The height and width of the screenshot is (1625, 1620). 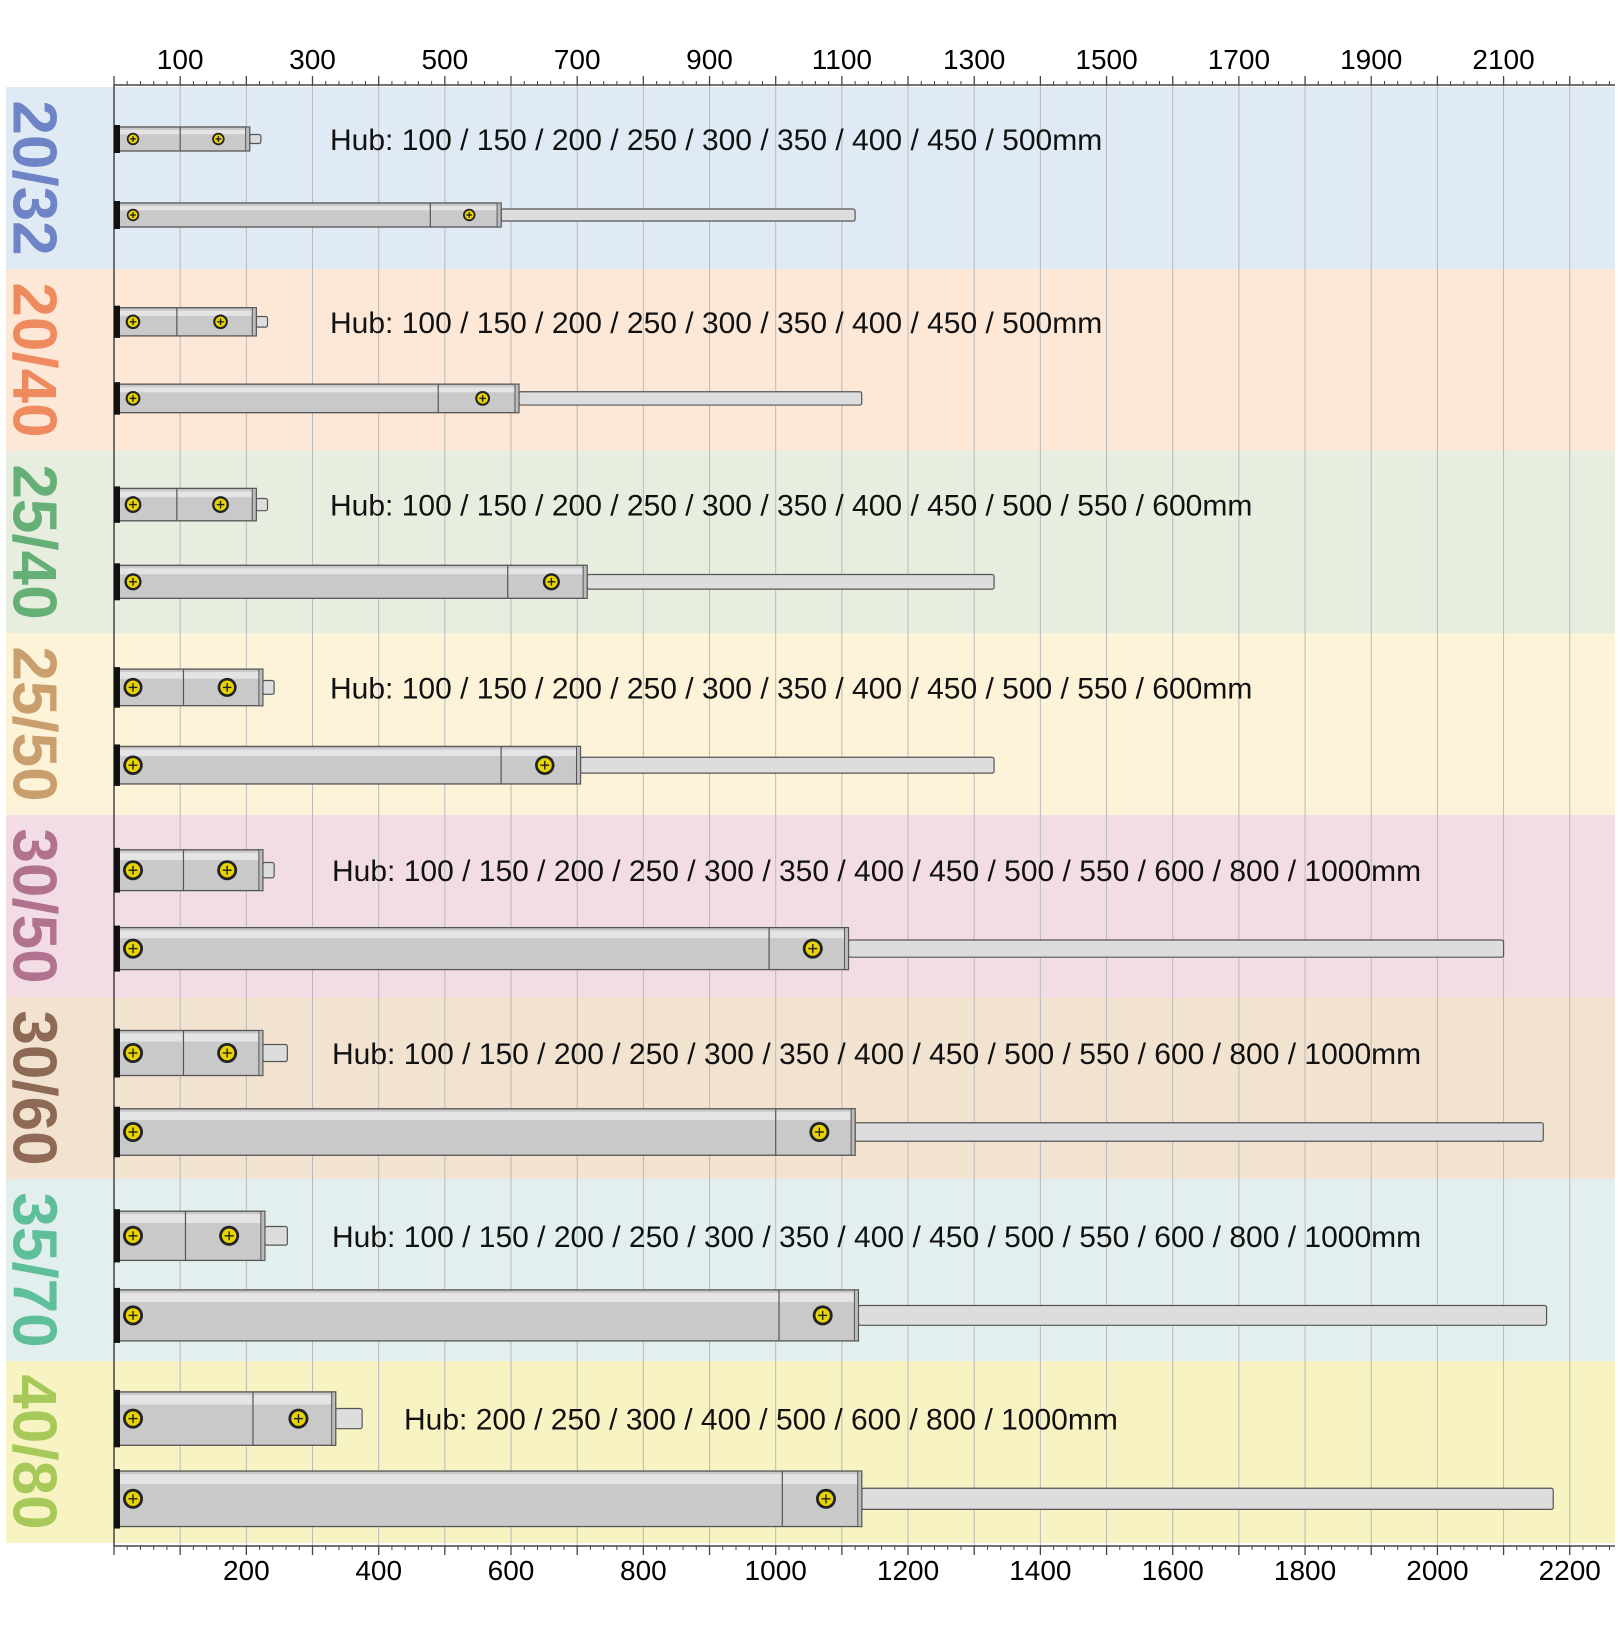 What do you see at coordinates (908, 1570) in the screenshot?
I see `bottom-tick-label: 1200` at bounding box center [908, 1570].